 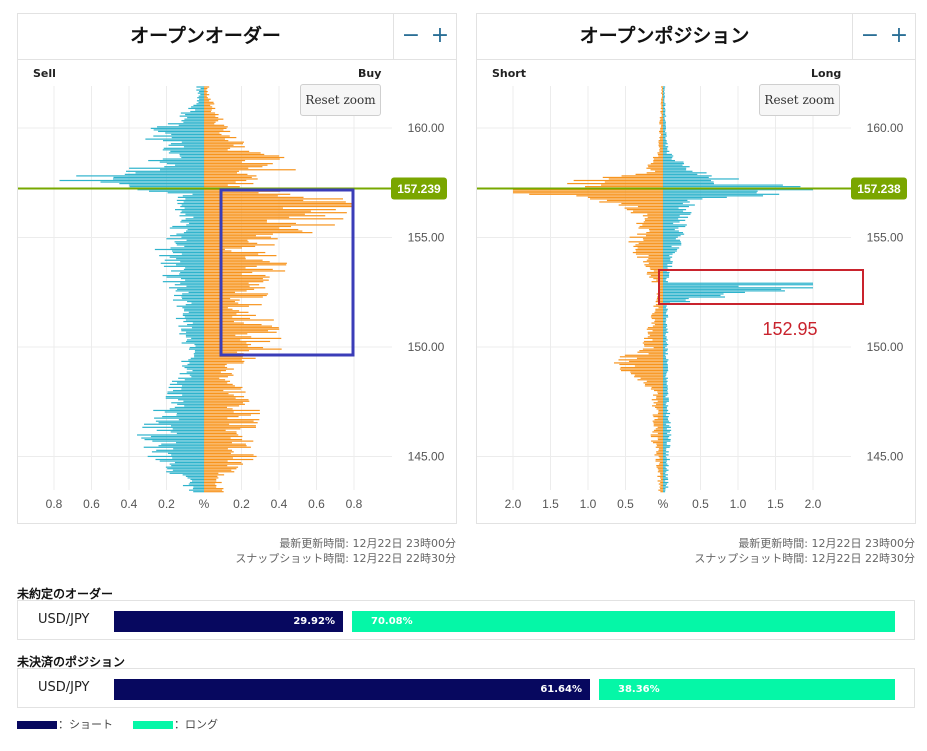 What do you see at coordinates (588, 504) in the screenshot?
I see `x-tick-label: 1.0` at bounding box center [588, 504].